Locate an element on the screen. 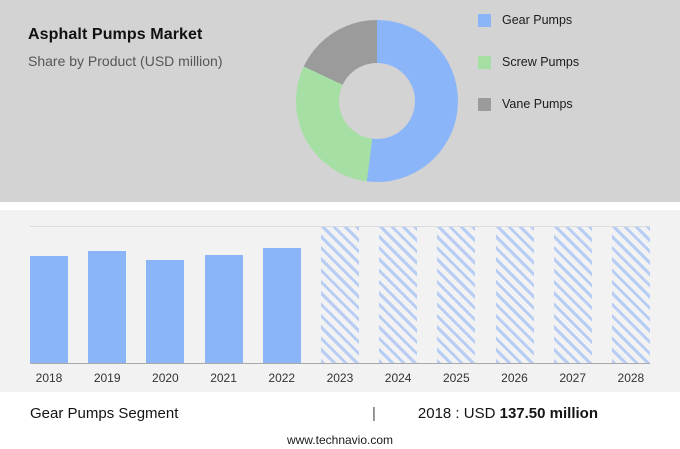  bar-2022 is located at coordinates (281, 305).